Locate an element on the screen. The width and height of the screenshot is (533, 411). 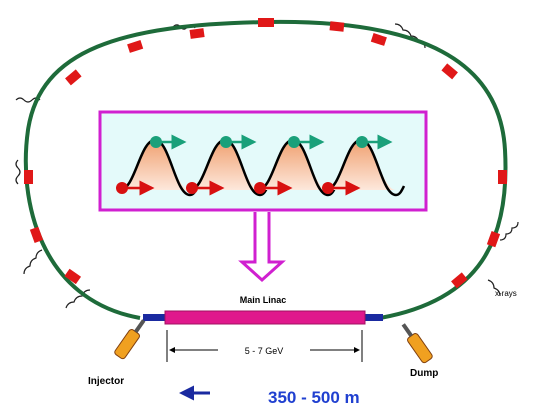
injector is located at coordinates (130, 339).